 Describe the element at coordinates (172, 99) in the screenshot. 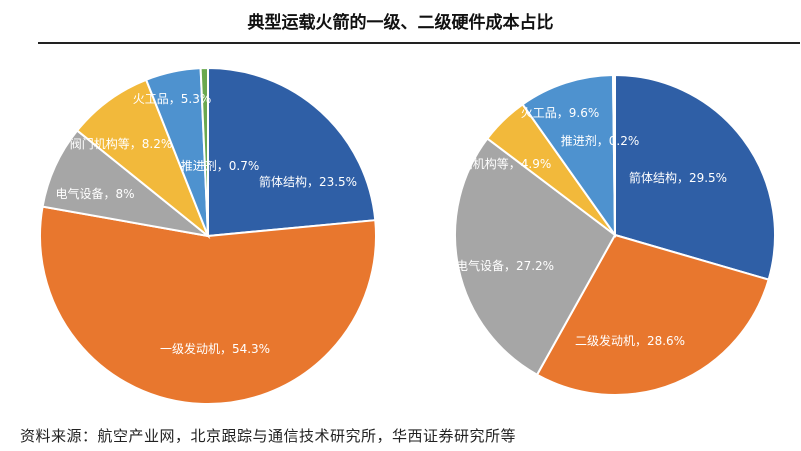

I see `pie-1-label-5: 火工品，5.3%` at that location.